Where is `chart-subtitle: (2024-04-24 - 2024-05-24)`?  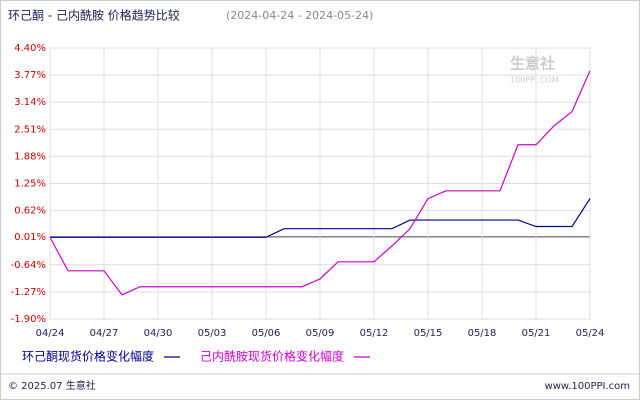
chart-subtitle: (2024-04-24 - 2024-05-24) is located at coordinates (299, 15).